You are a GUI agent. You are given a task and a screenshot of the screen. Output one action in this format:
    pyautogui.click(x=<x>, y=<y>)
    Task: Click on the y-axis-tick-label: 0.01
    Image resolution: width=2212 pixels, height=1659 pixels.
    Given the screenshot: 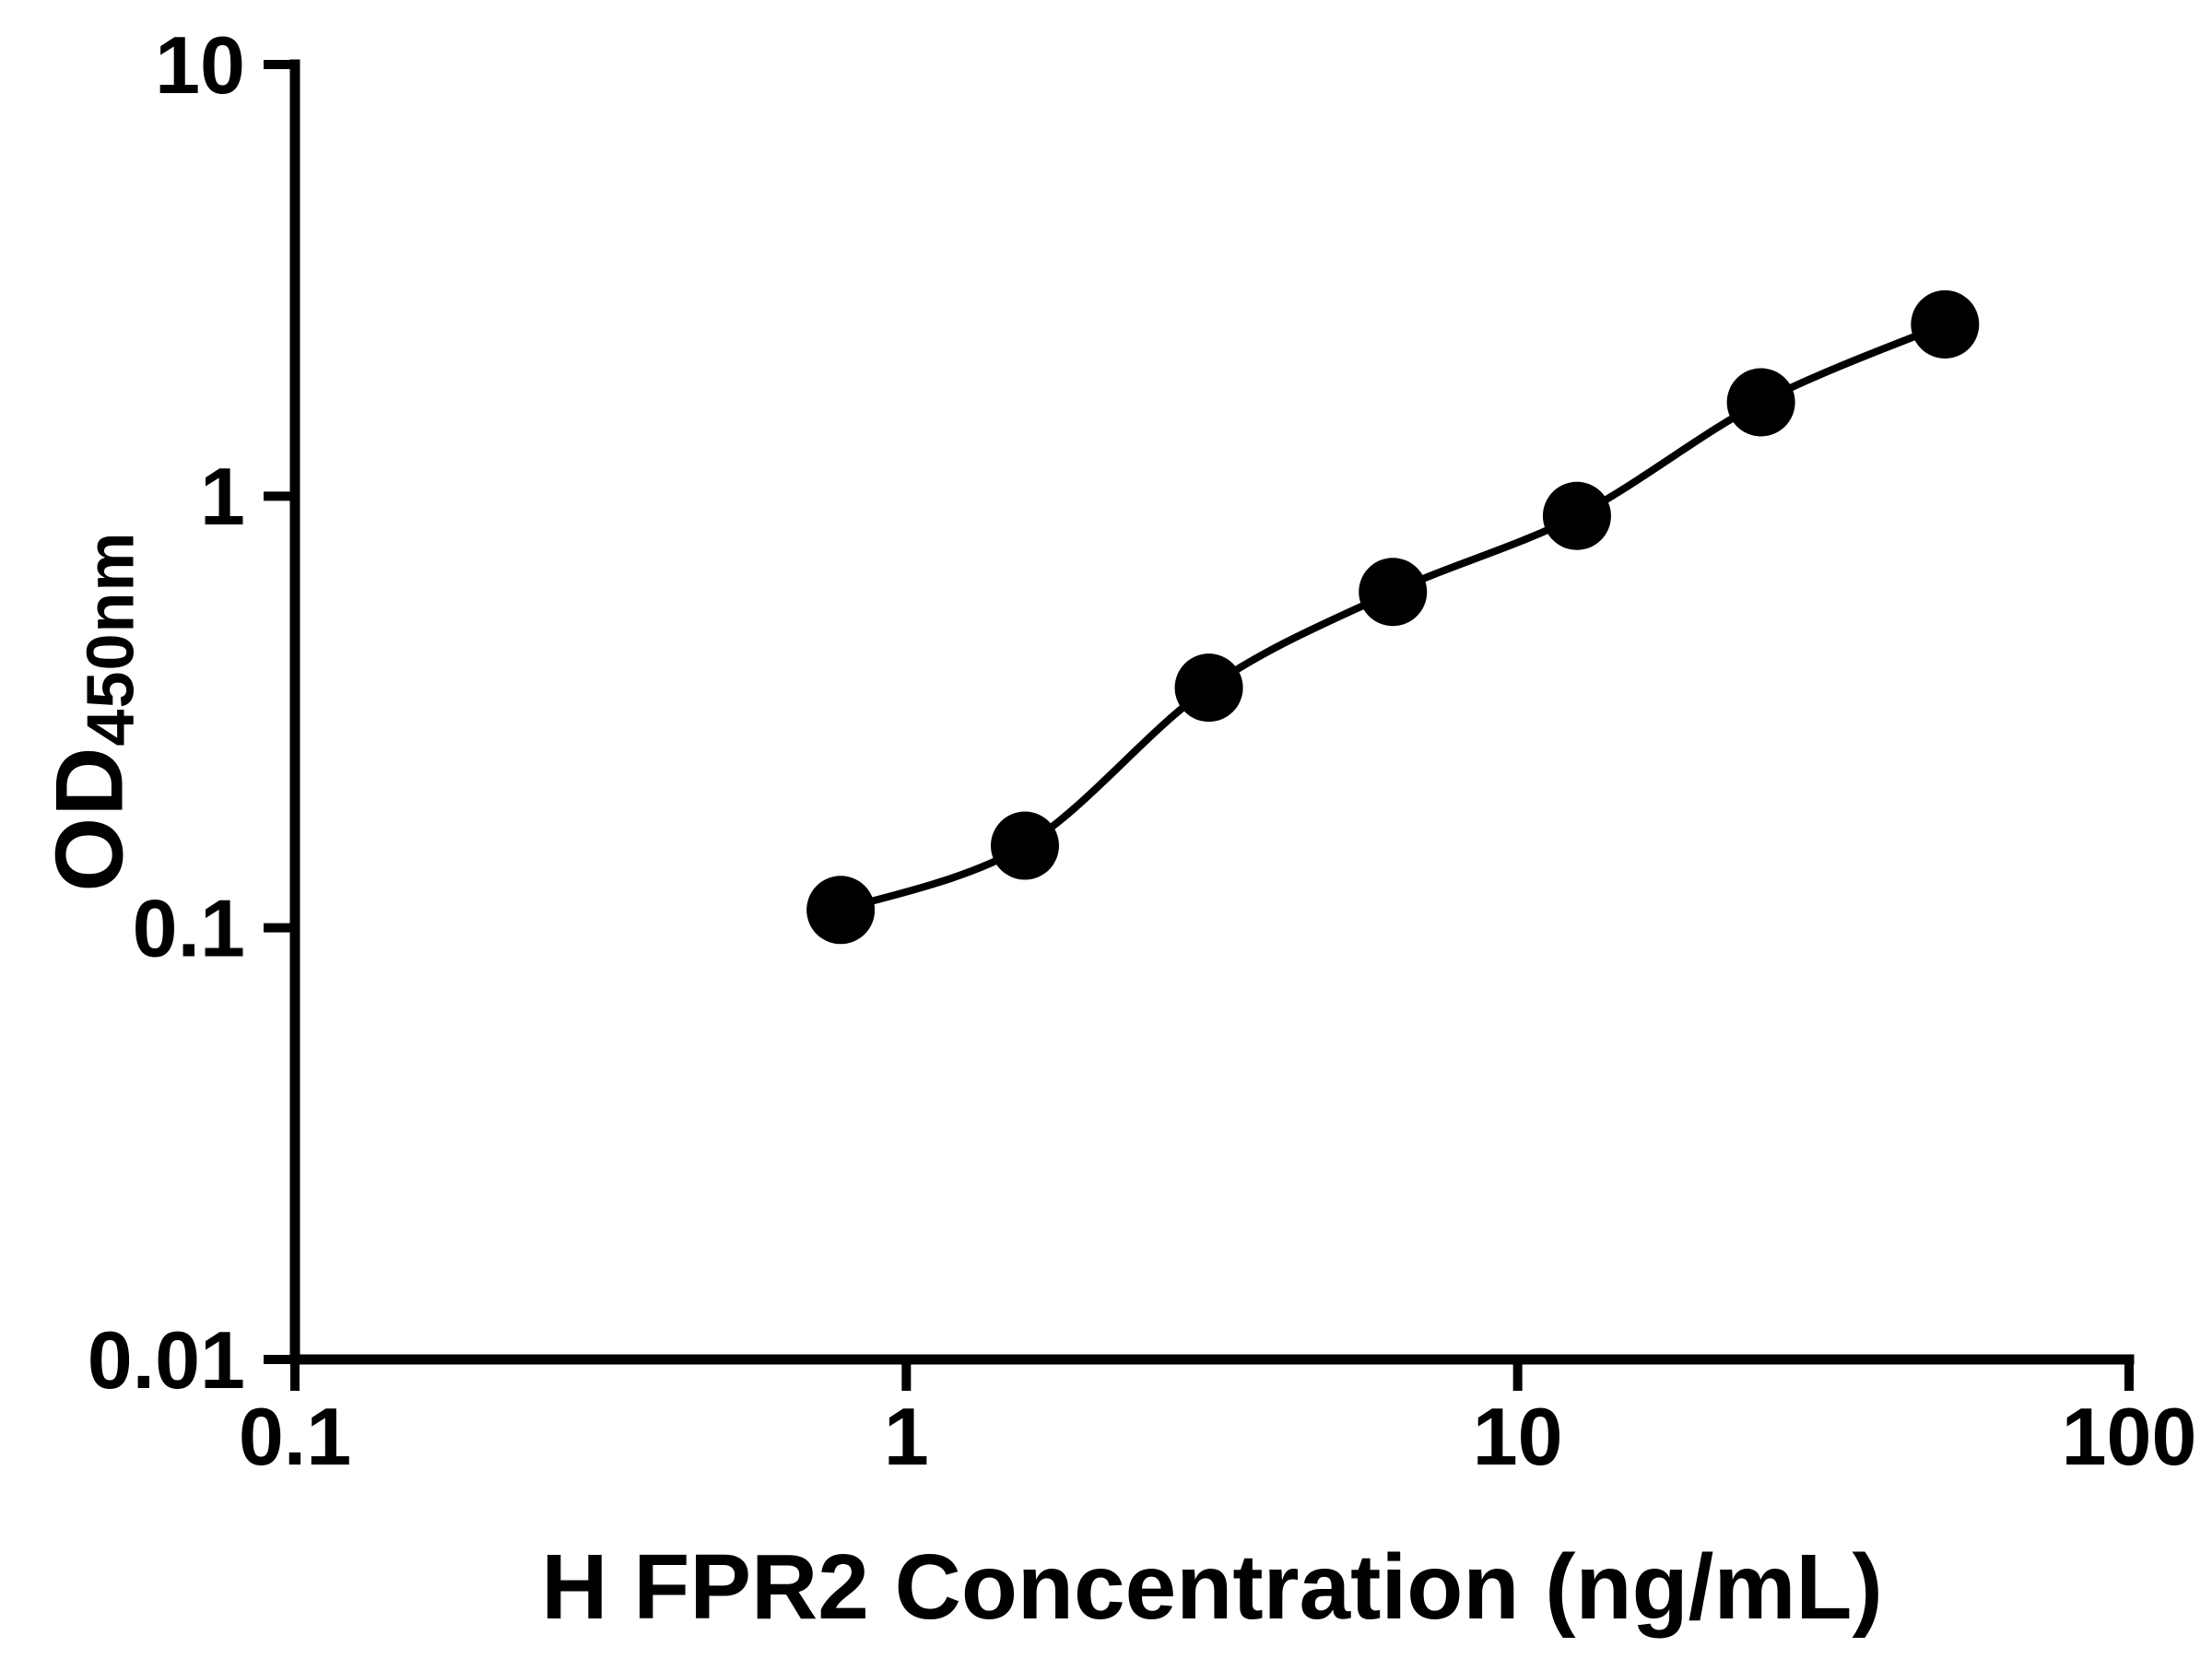 What is the action you would take?
    pyautogui.click(x=166, y=1360)
    